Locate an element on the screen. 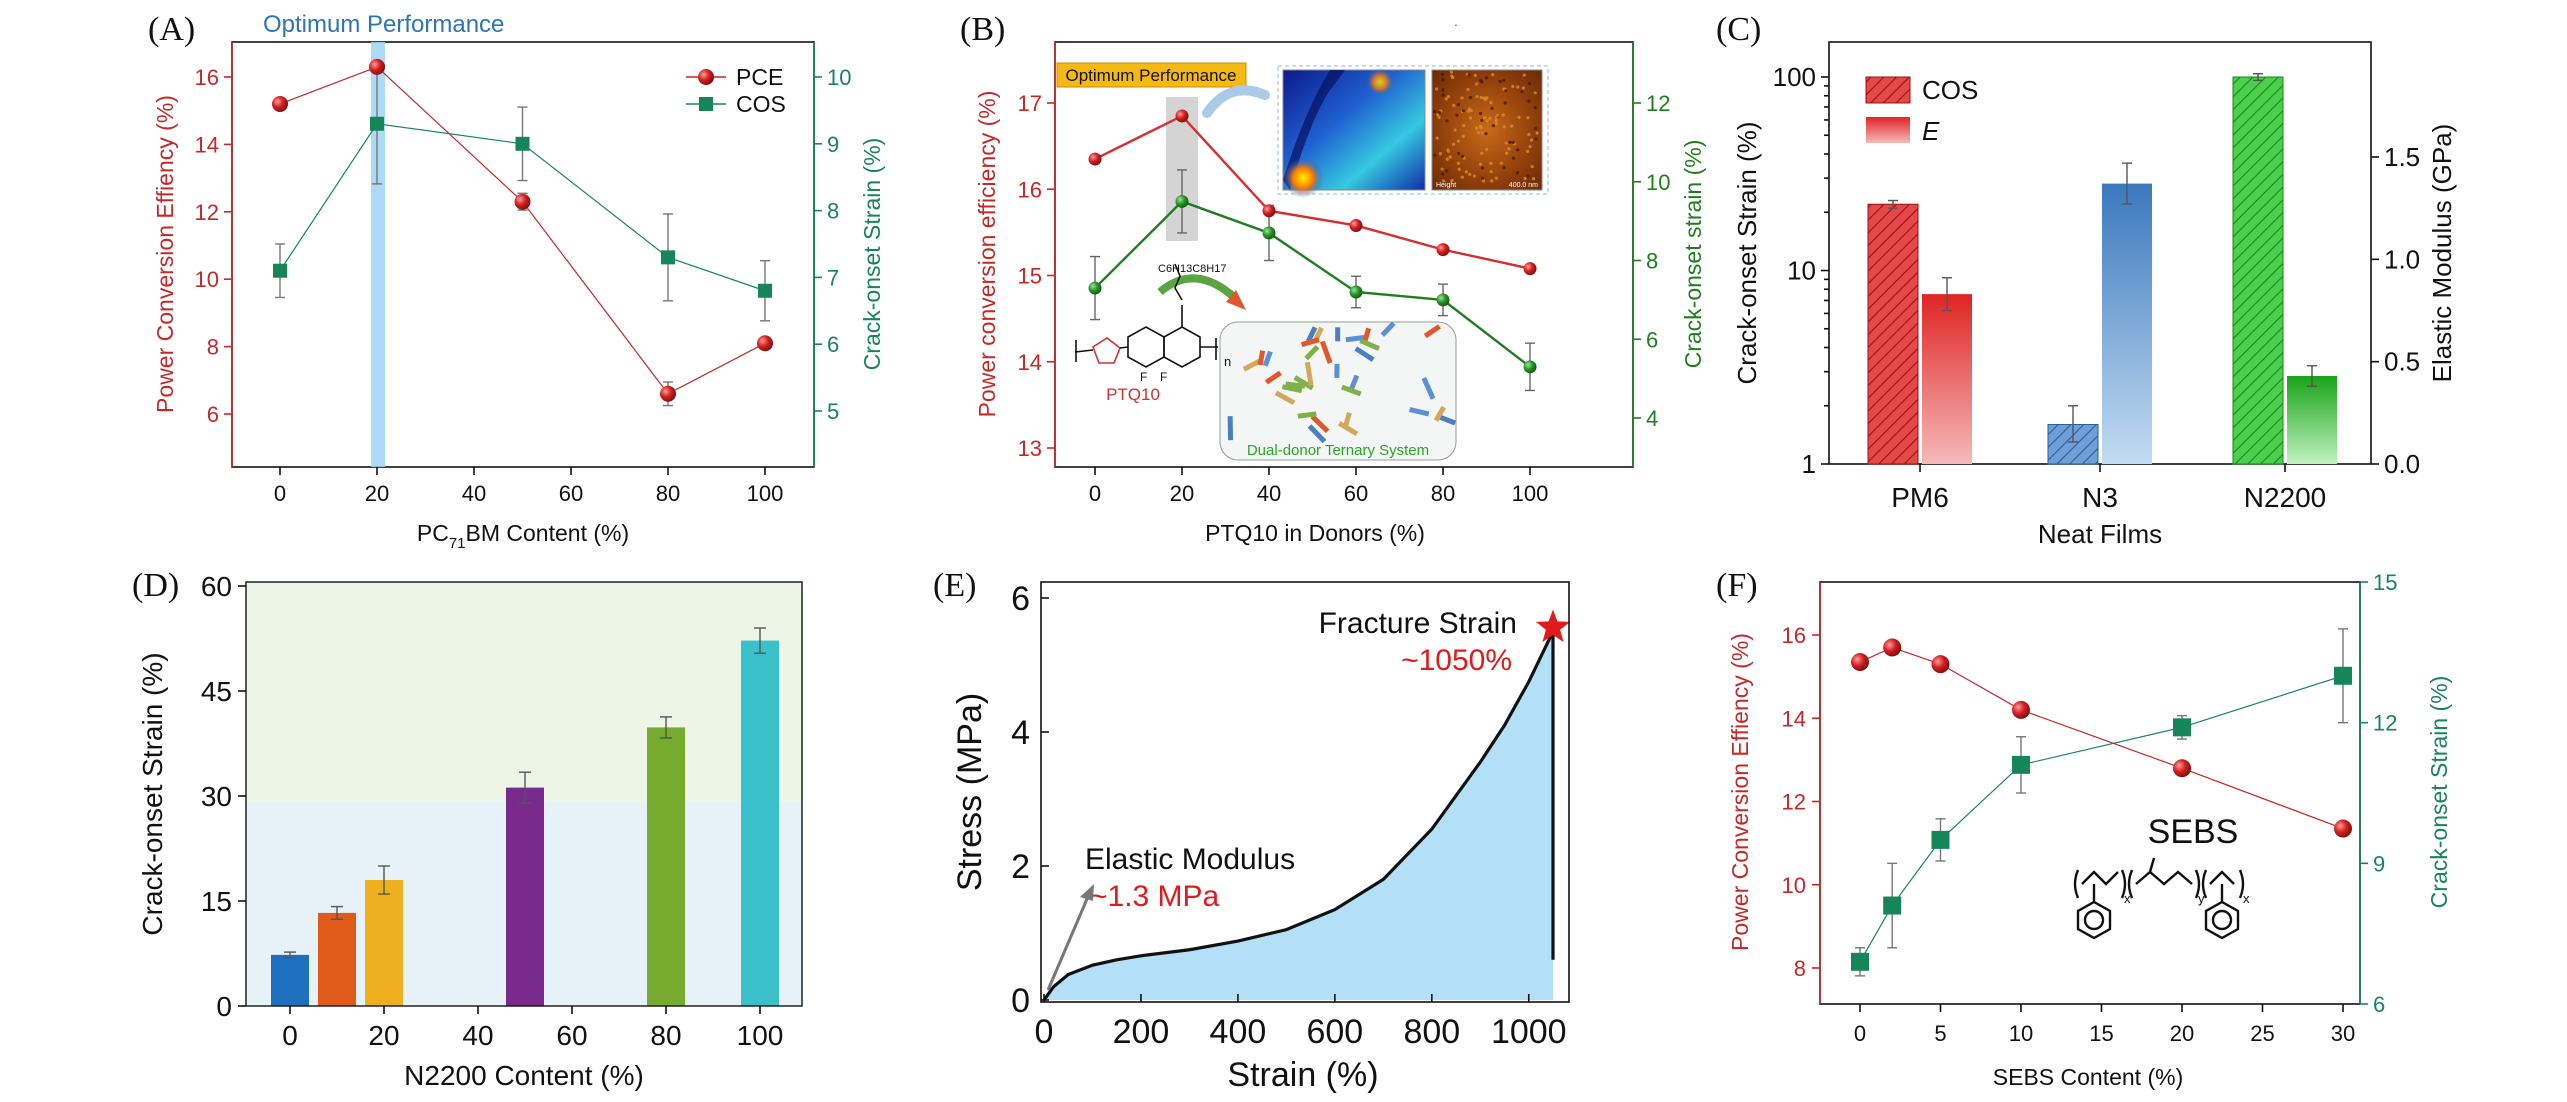 The height and width of the screenshot is (1102, 2567). panel-d-axes: 0 20 40 60 80 100 0 15 30 45 60 is located at coordinates (492, 811).